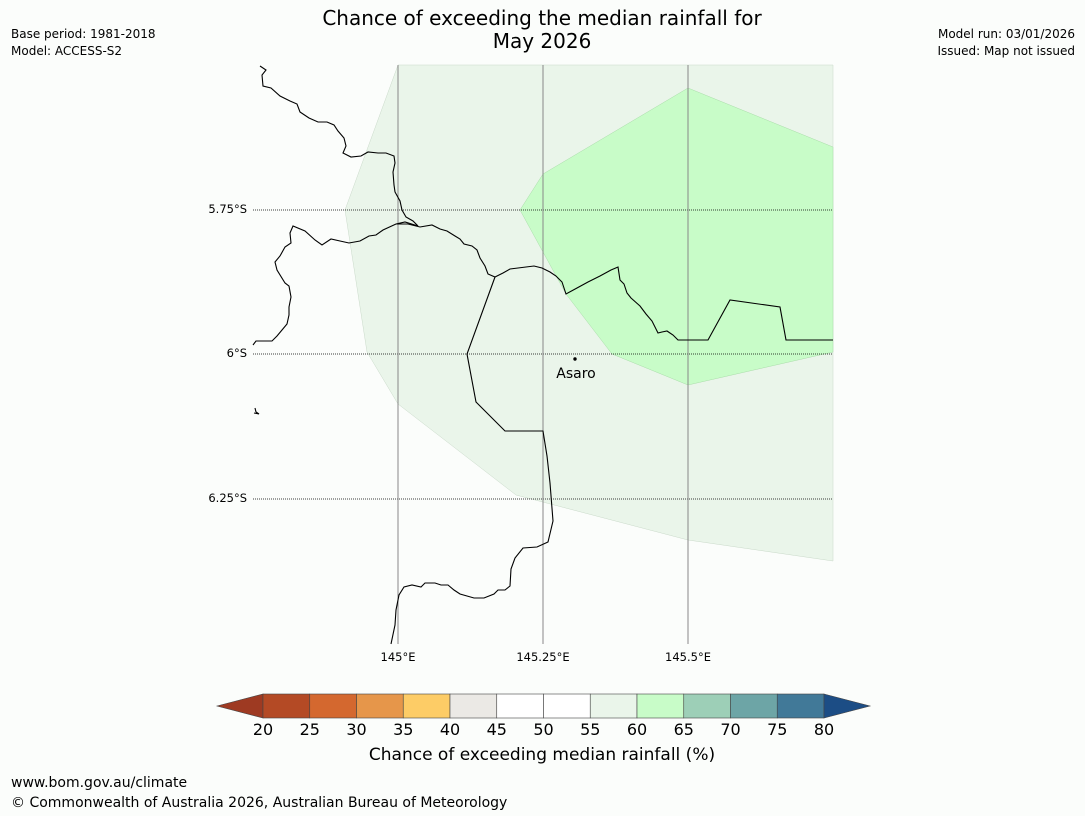 Image resolution: width=1085 pixels, height=816 pixels. I want to click on colorbar-tick-65: 65, so click(683, 729).